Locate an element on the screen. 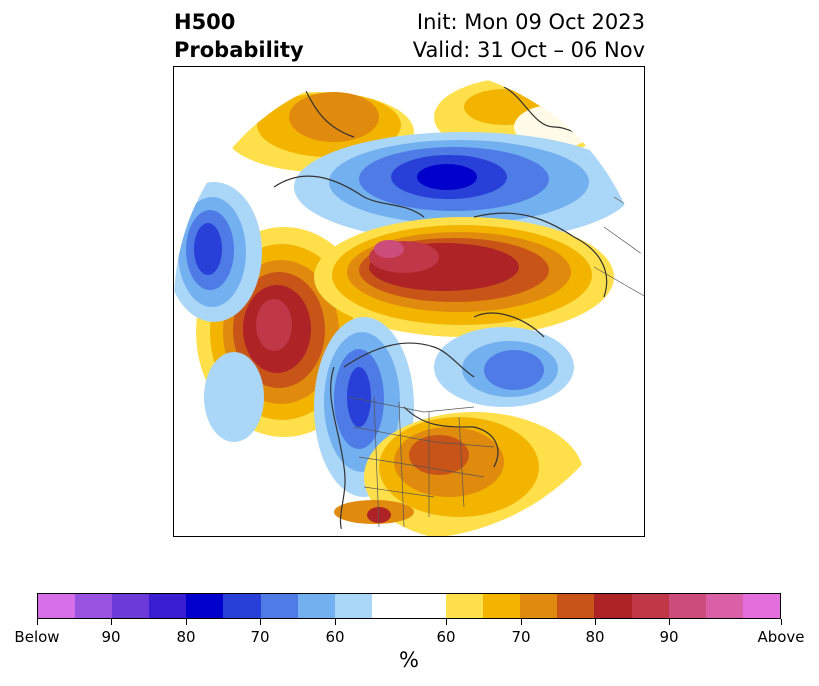 The image size is (819, 686). anomaly-negative-arctic is located at coordinates (464, 187).